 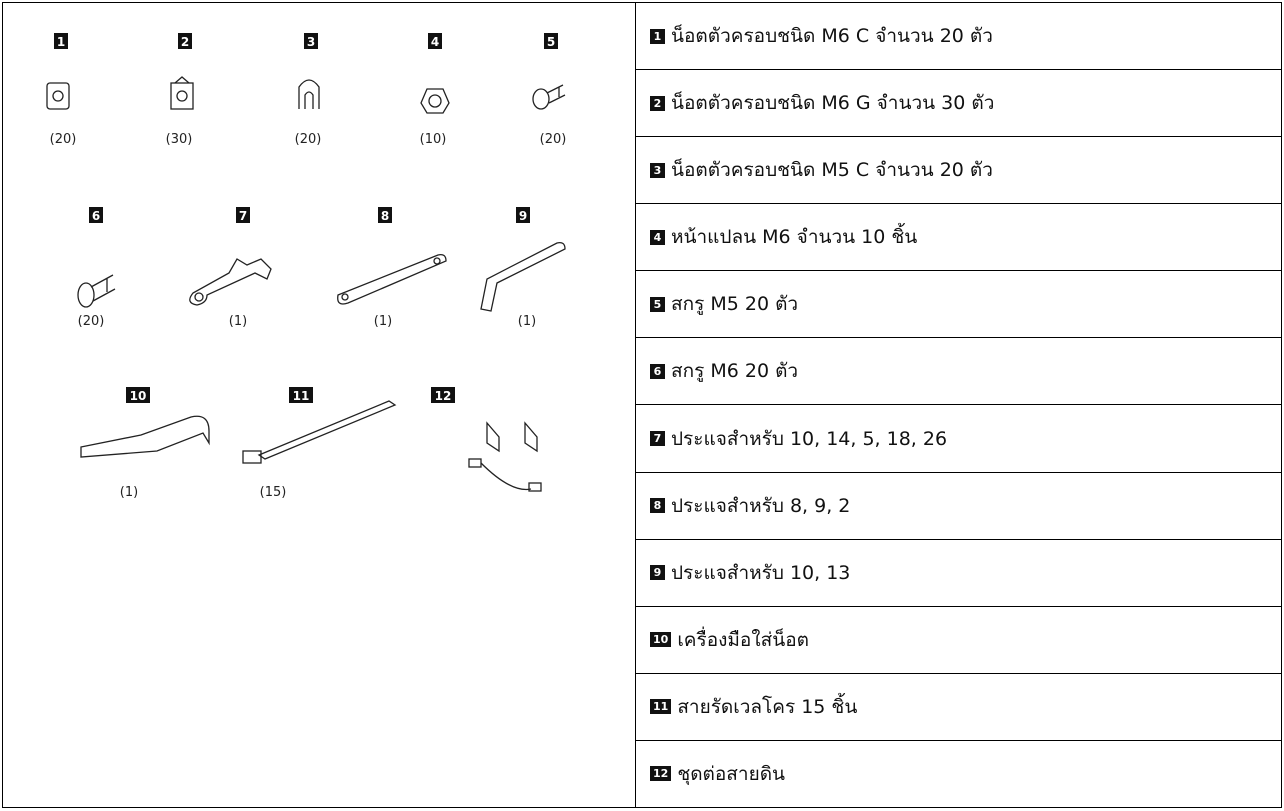 I want to click on table-row: 8 ประแจสำหรับ 8, 9, 2, so click(x=958, y=506).